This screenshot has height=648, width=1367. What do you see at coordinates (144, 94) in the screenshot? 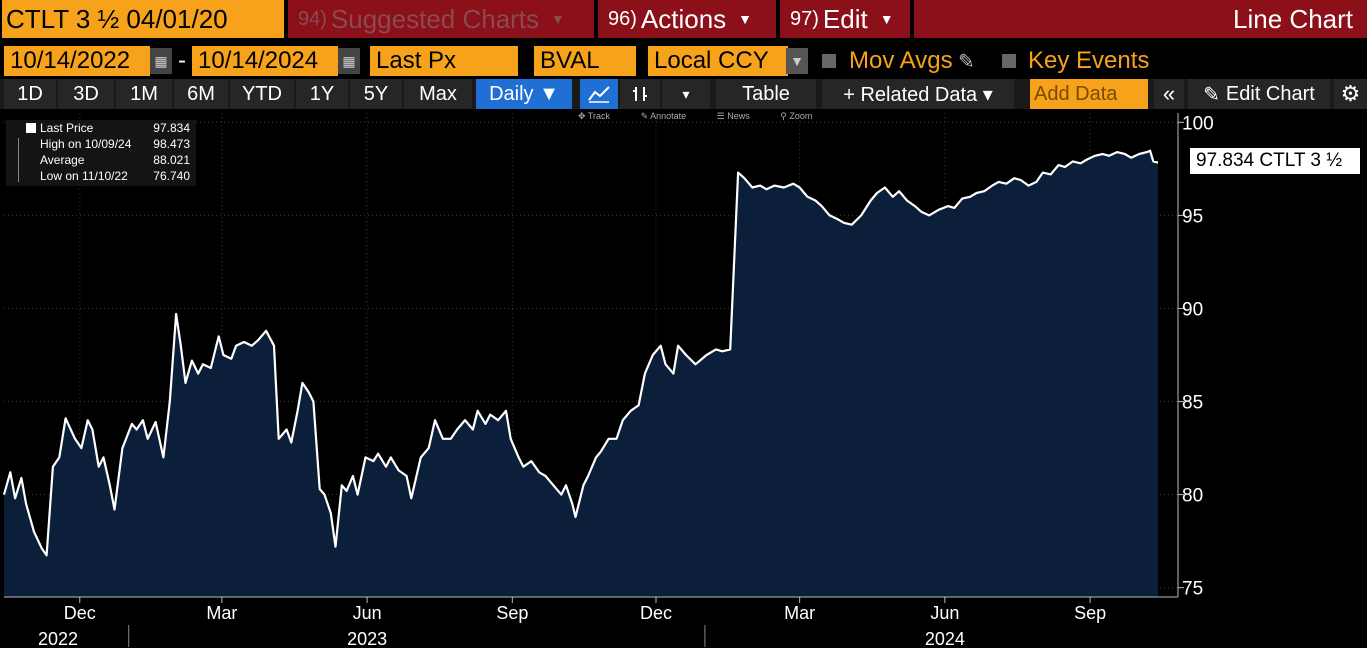
I see `range-1m: 1M` at bounding box center [144, 94].